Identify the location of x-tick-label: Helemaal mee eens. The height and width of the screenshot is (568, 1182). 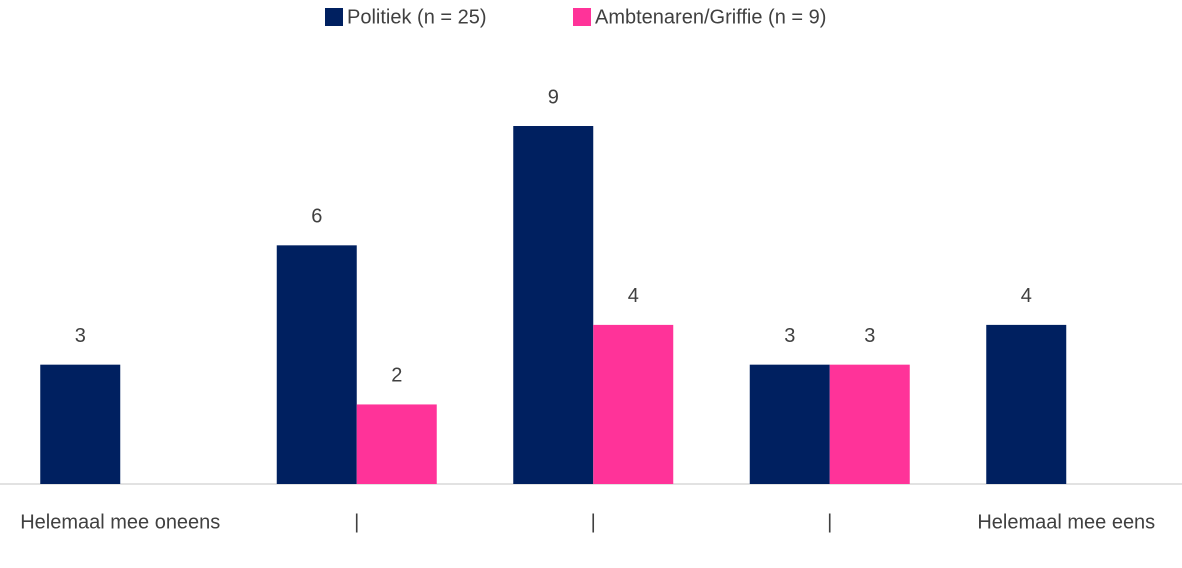
(1066, 522).